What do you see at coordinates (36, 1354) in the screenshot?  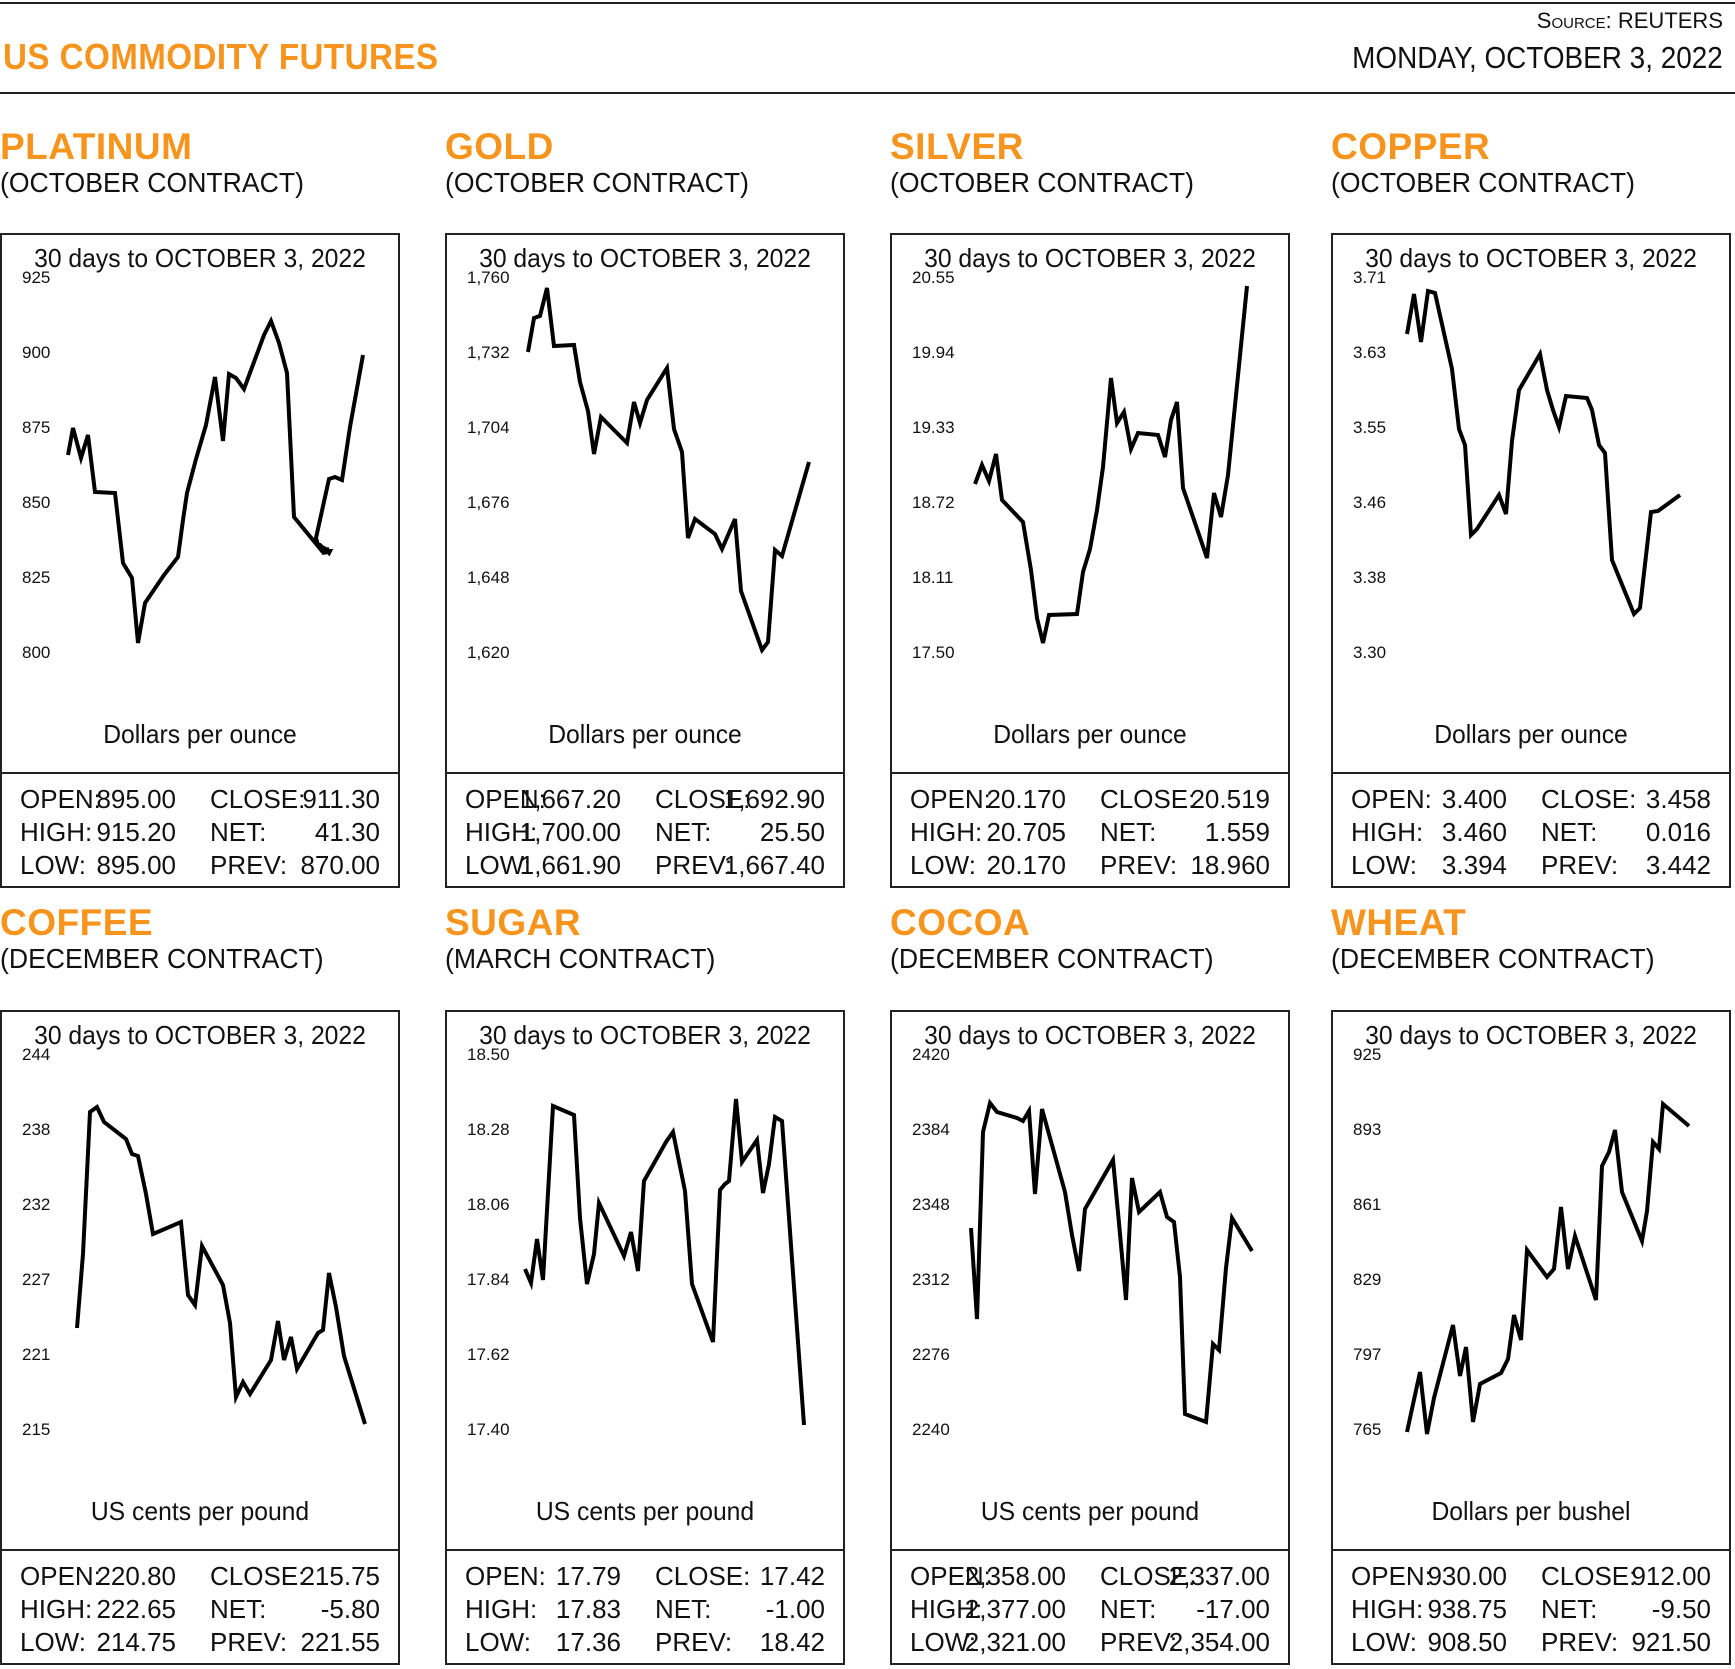 I see `y-tick-label: 221` at bounding box center [36, 1354].